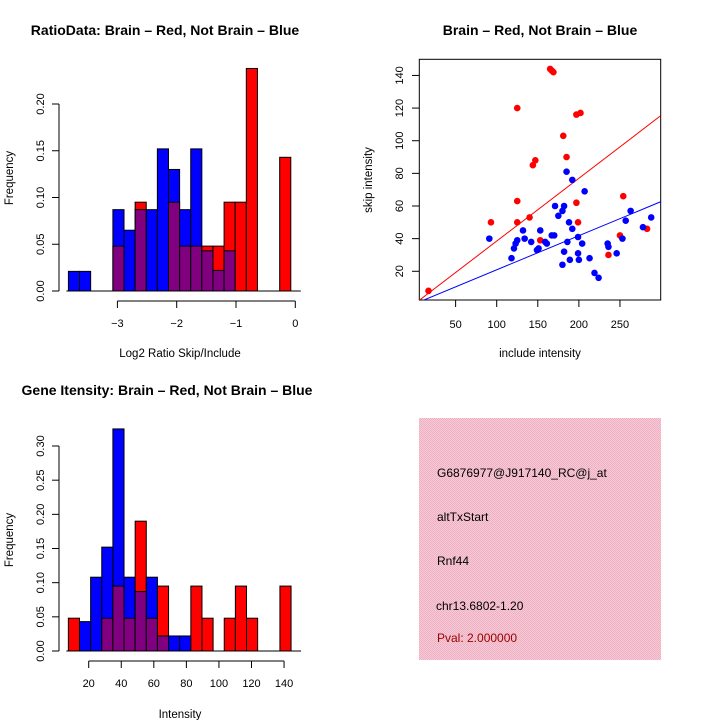 The image size is (720, 725). Describe the element at coordinates (176, 324) in the screenshot. I see `x-tick-label: −2` at that location.